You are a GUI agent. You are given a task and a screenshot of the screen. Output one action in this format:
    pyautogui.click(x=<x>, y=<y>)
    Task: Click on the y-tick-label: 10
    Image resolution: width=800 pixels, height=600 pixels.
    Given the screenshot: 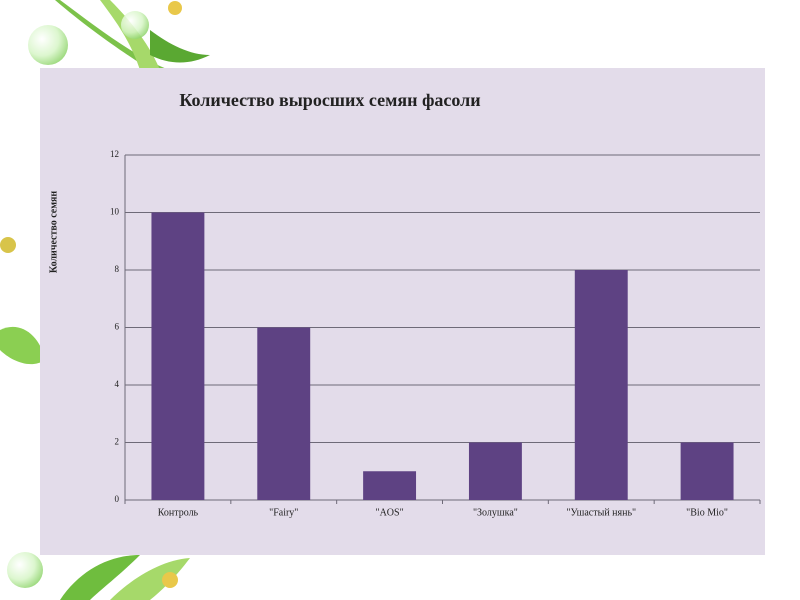 What is the action you would take?
    pyautogui.click(x=115, y=212)
    